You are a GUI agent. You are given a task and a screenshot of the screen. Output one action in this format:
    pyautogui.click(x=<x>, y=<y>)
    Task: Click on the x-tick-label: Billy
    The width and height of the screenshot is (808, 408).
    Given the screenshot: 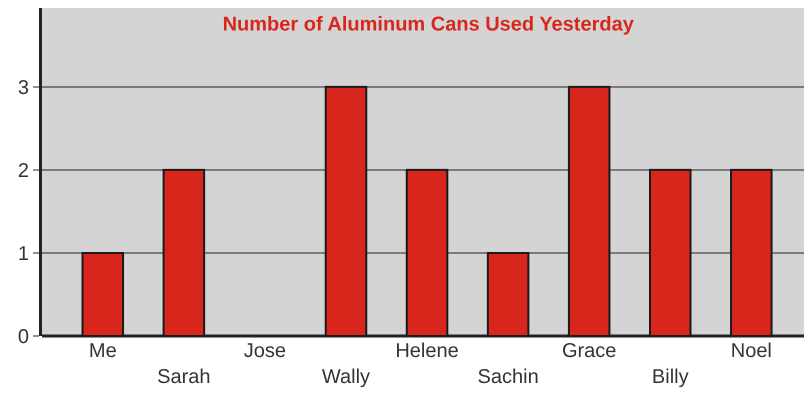 What is the action you would take?
    pyautogui.click(x=670, y=377)
    